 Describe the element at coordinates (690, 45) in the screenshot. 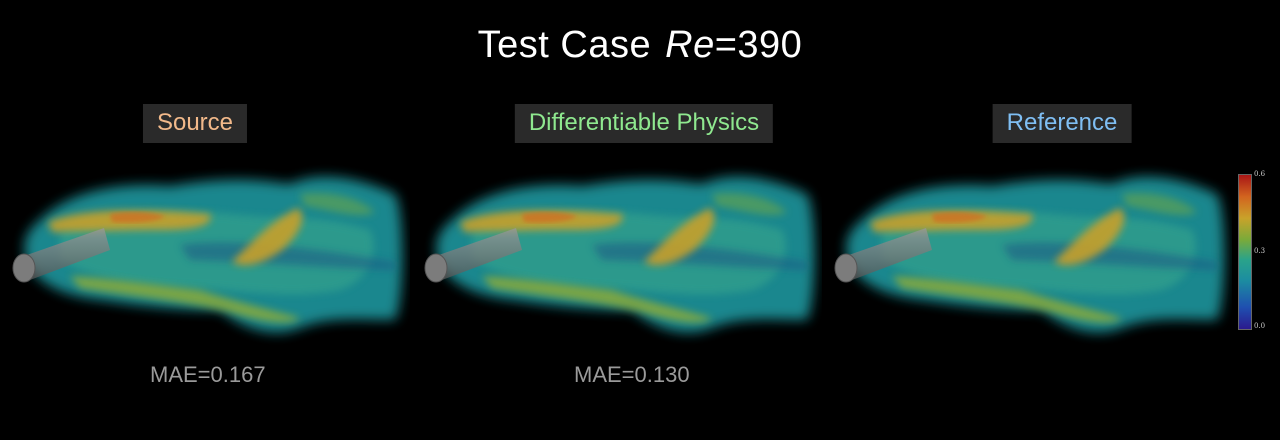

I see `reynolds-symbol: Re` at that location.